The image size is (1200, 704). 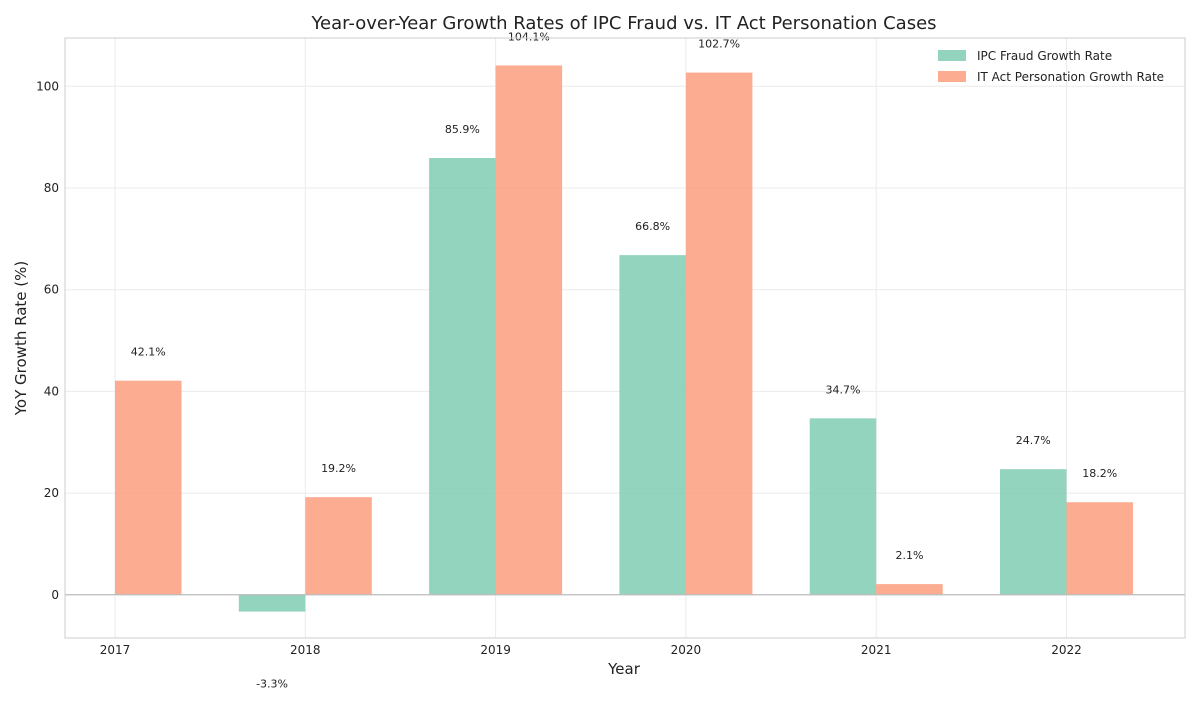 What do you see at coordinates (1044, 56) in the screenshot?
I see `legend-label: IPC Fraud Growth Rate` at bounding box center [1044, 56].